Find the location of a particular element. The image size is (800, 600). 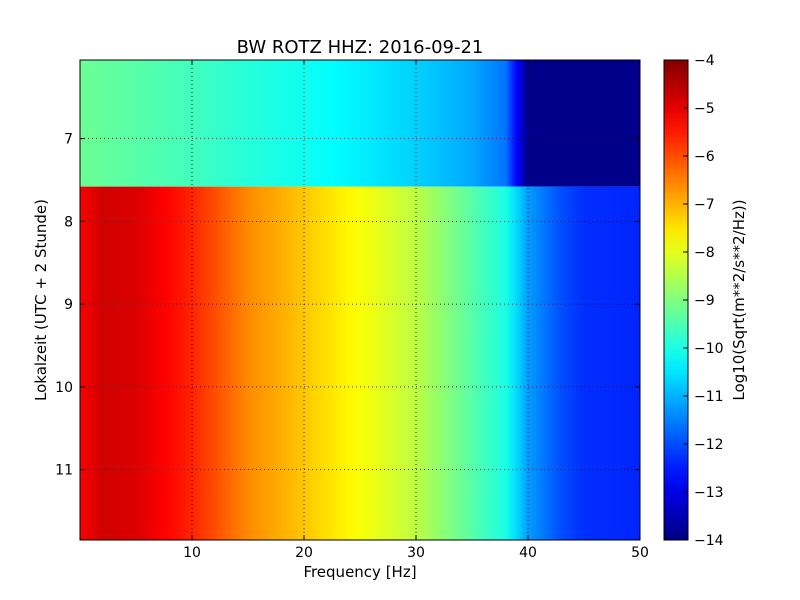

x-tick-label: 40 is located at coordinates (528, 553).